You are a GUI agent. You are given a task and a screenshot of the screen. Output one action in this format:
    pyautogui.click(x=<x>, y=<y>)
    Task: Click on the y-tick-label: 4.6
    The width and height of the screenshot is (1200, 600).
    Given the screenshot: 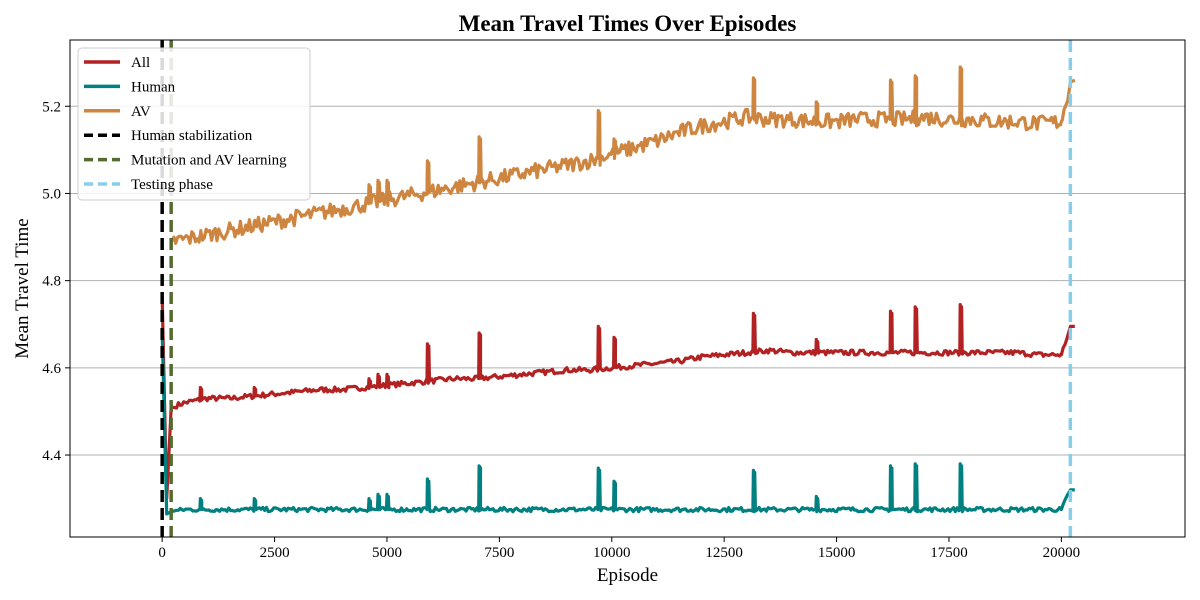 What is the action you would take?
    pyautogui.click(x=51, y=369)
    